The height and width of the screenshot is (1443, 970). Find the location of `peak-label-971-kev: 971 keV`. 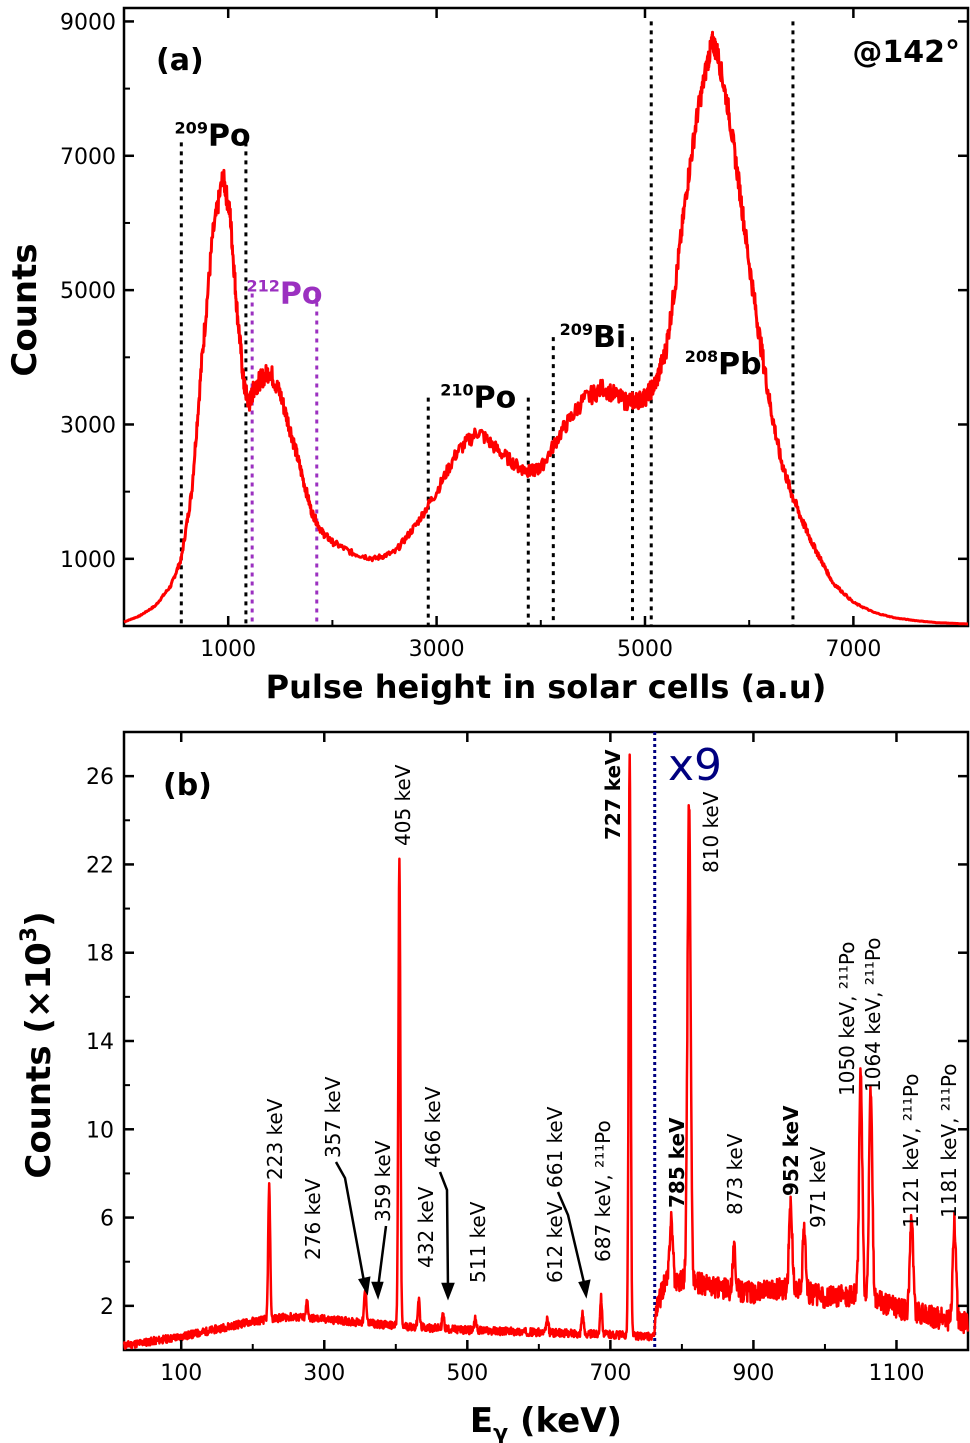

peak-label-971-kev: 971 keV is located at coordinates (818, 1187).